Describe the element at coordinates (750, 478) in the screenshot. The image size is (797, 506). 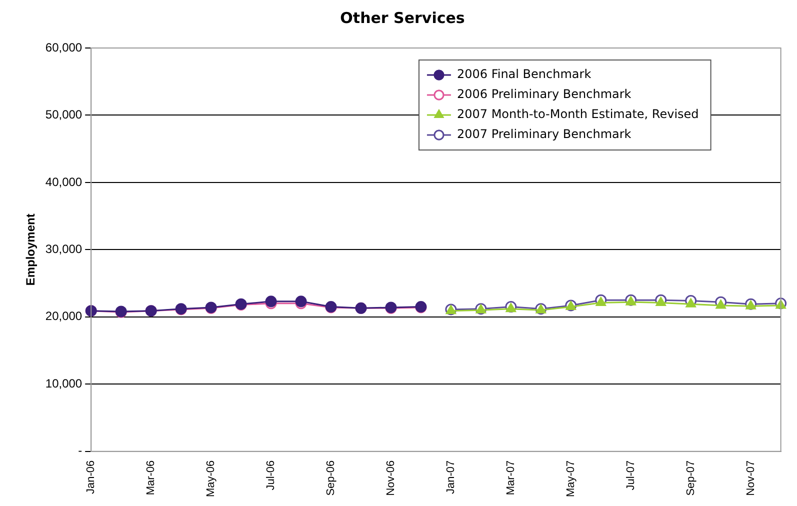
I see `x-tick-label: Nov-07` at that location.